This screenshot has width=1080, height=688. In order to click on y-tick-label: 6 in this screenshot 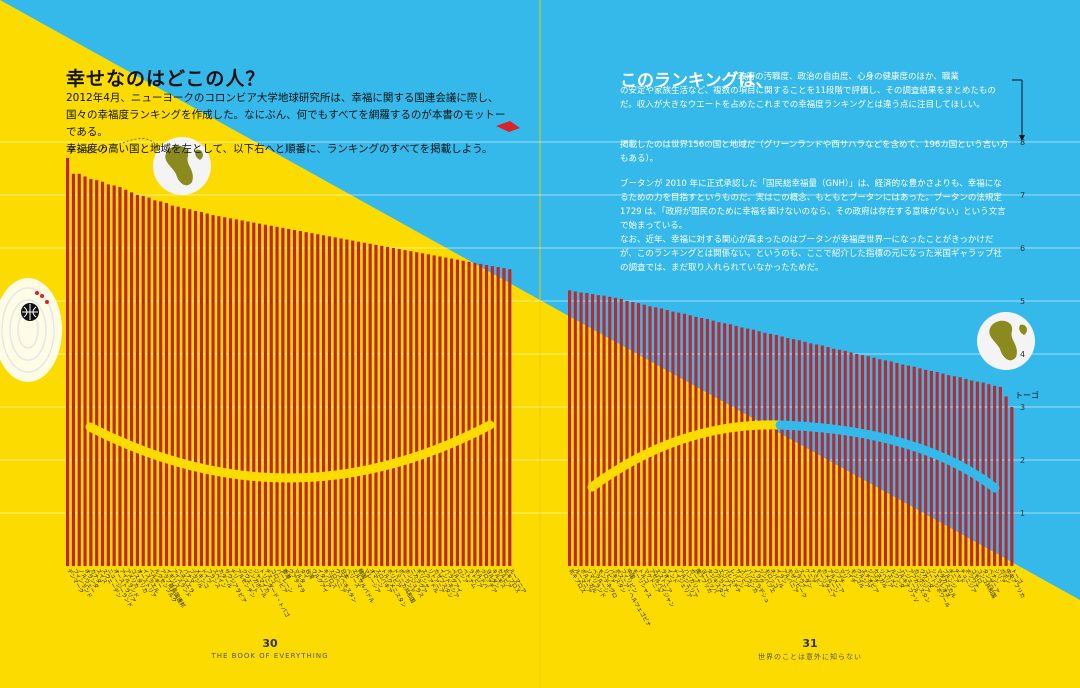, I will do `click(1022, 248)`.